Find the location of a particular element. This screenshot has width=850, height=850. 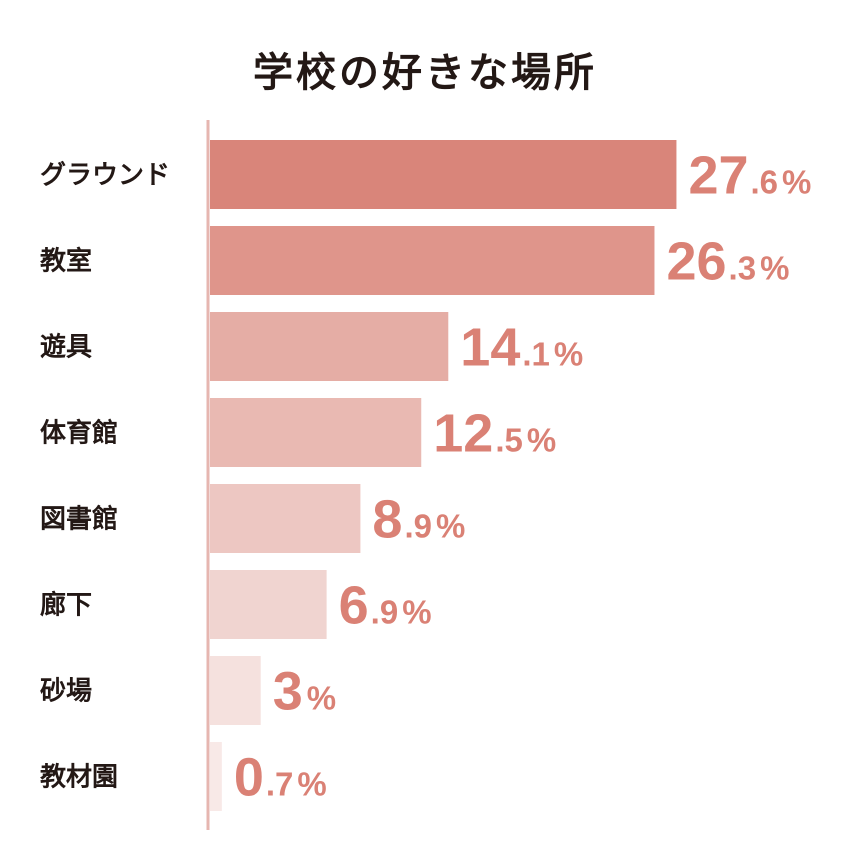

category-label: グラウンド is located at coordinates (105, 176).